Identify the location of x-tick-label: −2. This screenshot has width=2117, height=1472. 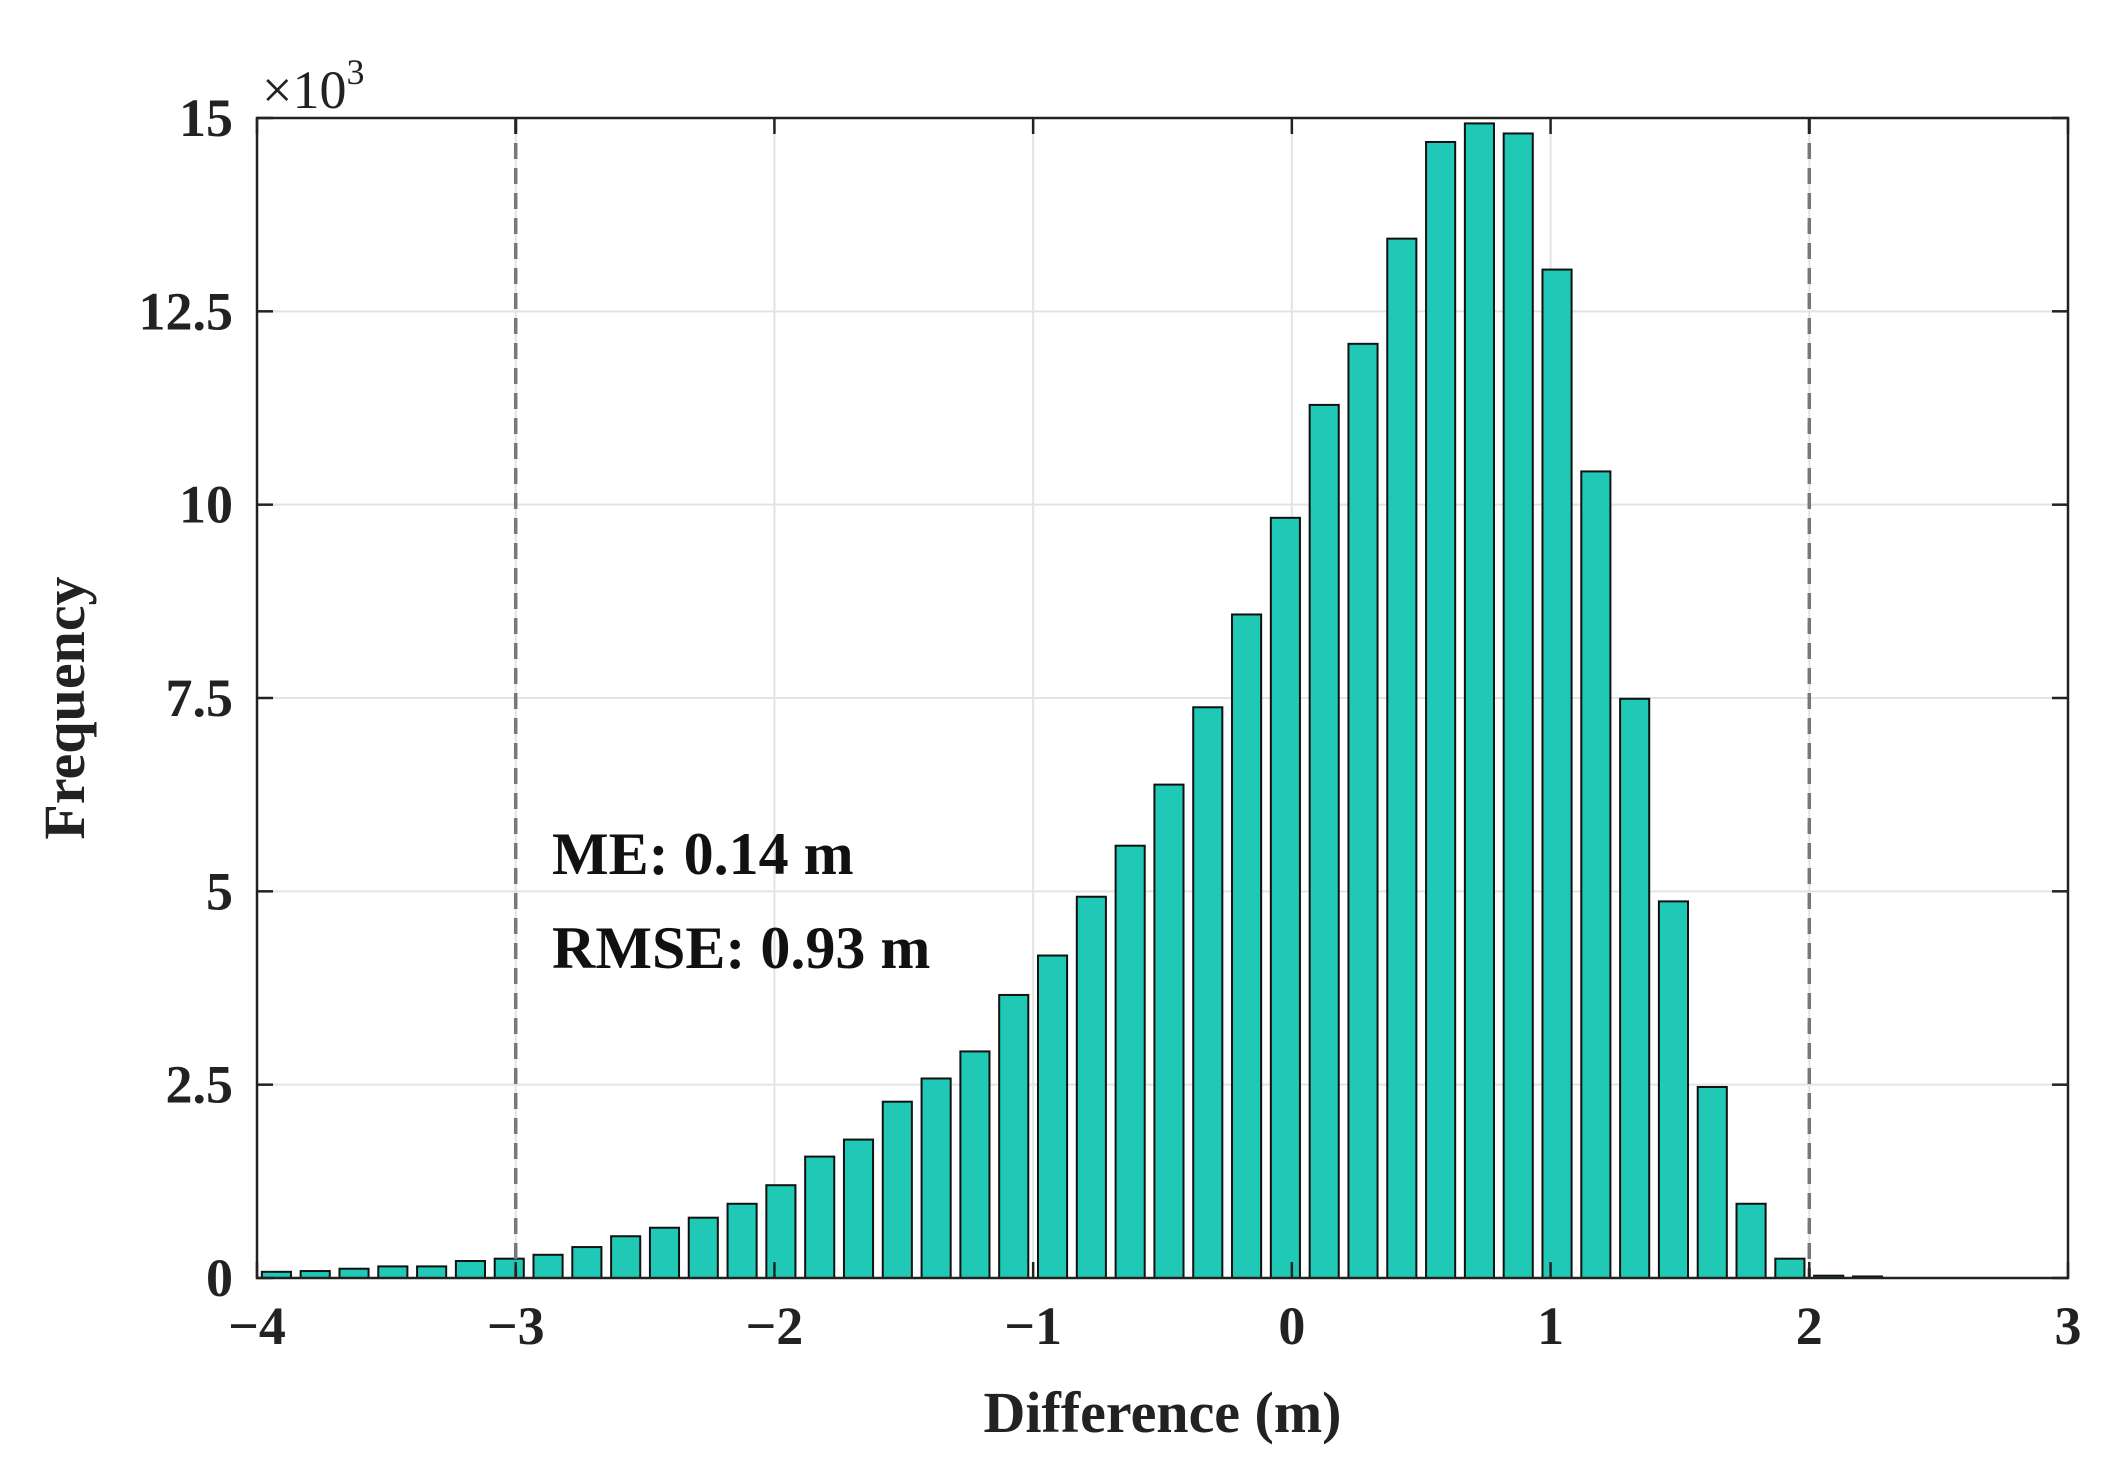
(775, 1326).